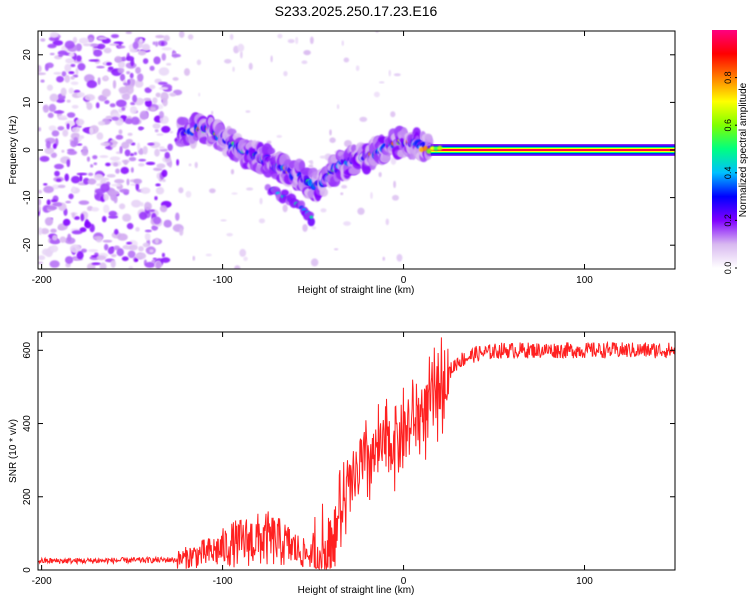 Image resolution: width=750 pixels, height=600 pixels. Describe the element at coordinates (27, 350) in the screenshot. I see `y-tick-label: 600` at that location.